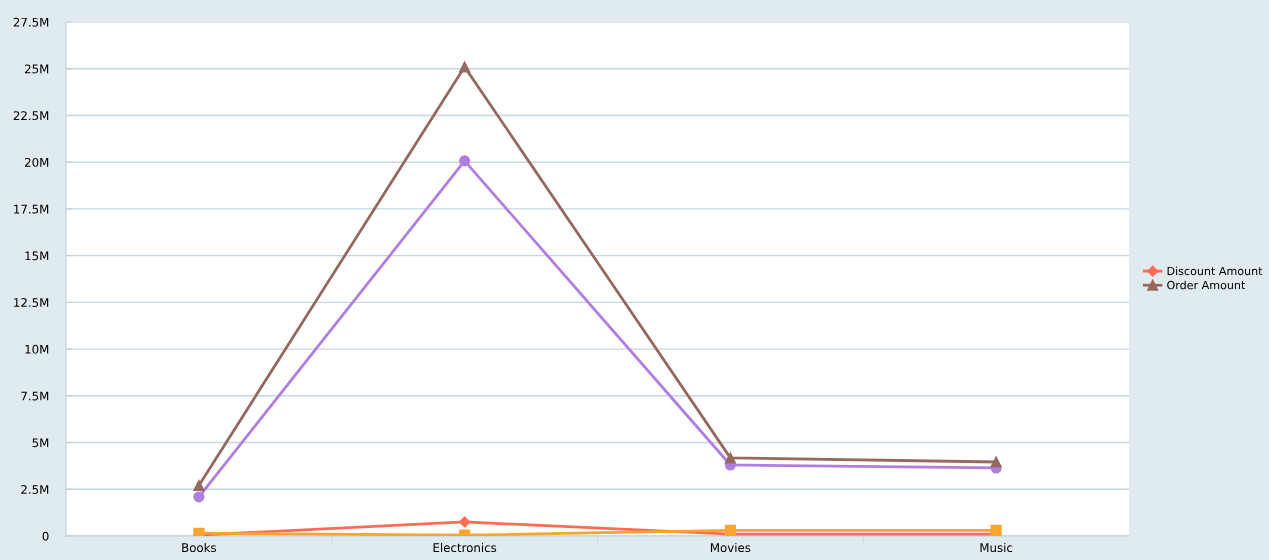 This screenshot has width=1269, height=560. Describe the element at coordinates (31, 209) in the screenshot. I see `y-tick-label: 17.5M` at that location.